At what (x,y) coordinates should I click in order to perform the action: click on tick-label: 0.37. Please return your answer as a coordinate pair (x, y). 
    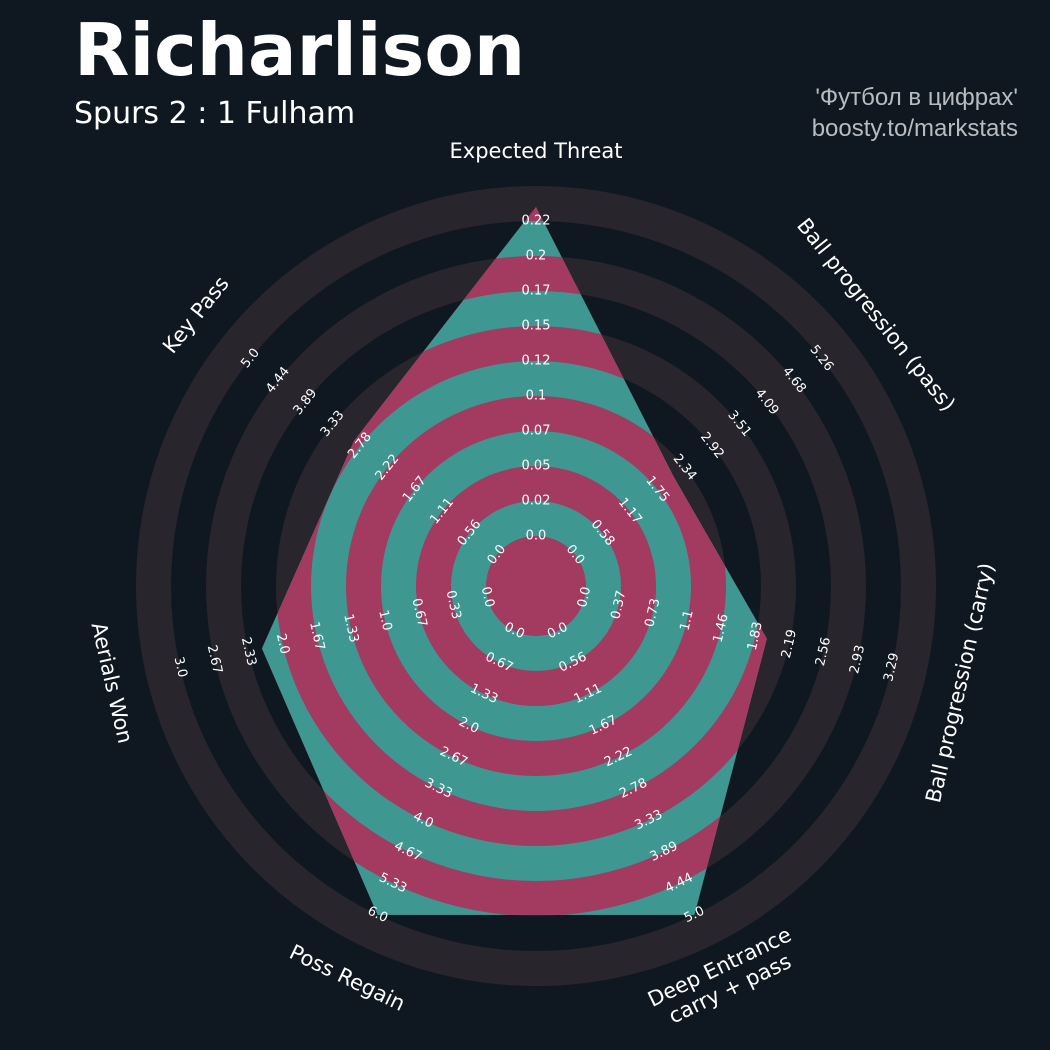
    Looking at the image, I should click on (618, 605).